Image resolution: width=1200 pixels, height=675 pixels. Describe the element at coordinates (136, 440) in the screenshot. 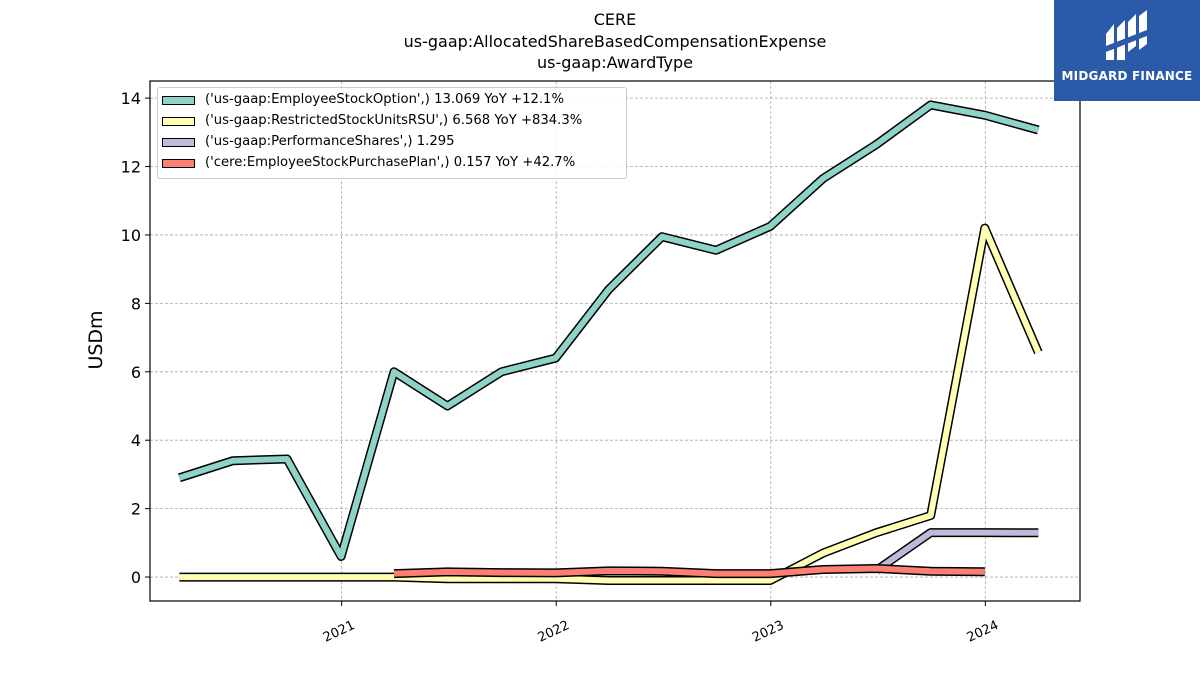

I see `y-tick-label: 4` at that location.